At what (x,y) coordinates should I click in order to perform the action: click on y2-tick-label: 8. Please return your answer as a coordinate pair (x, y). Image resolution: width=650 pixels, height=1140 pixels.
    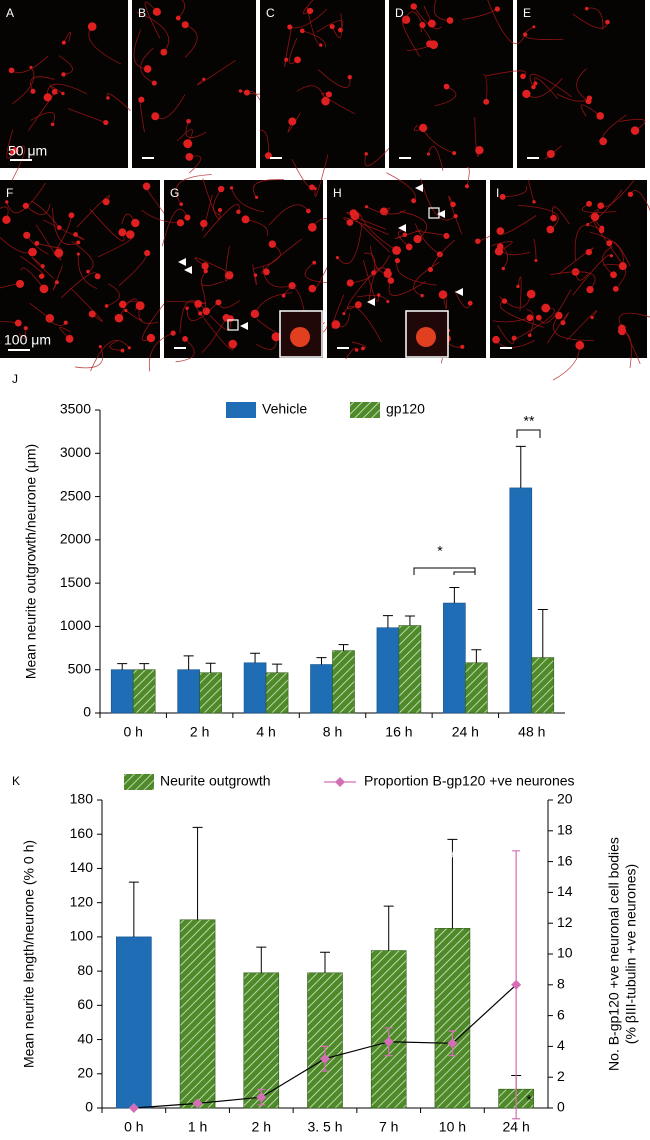
    Looking at the image, I should click on (561, 984).